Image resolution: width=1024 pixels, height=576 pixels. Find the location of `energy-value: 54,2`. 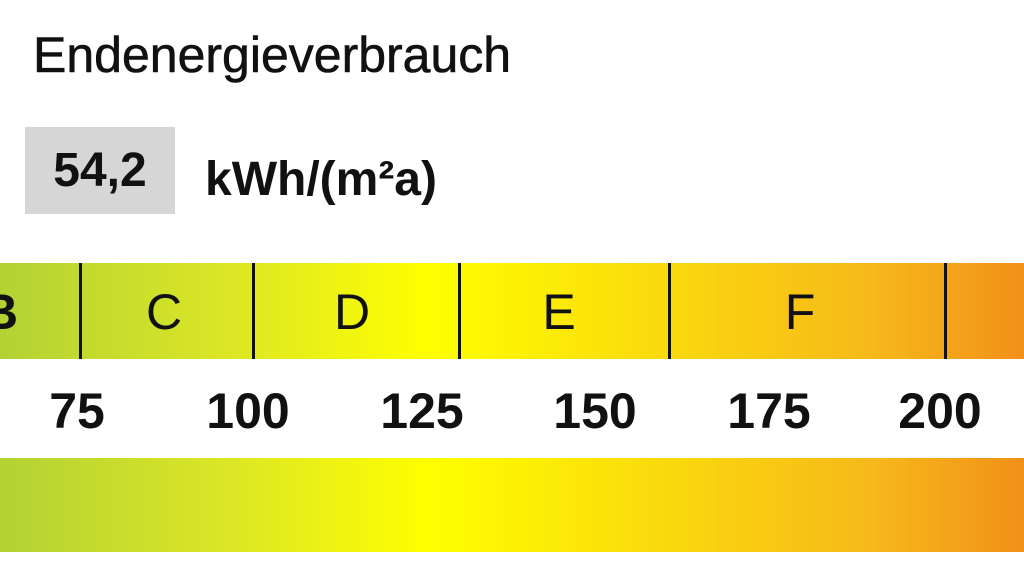

energy-value: 54,2 is located at coordinates (100, 170).